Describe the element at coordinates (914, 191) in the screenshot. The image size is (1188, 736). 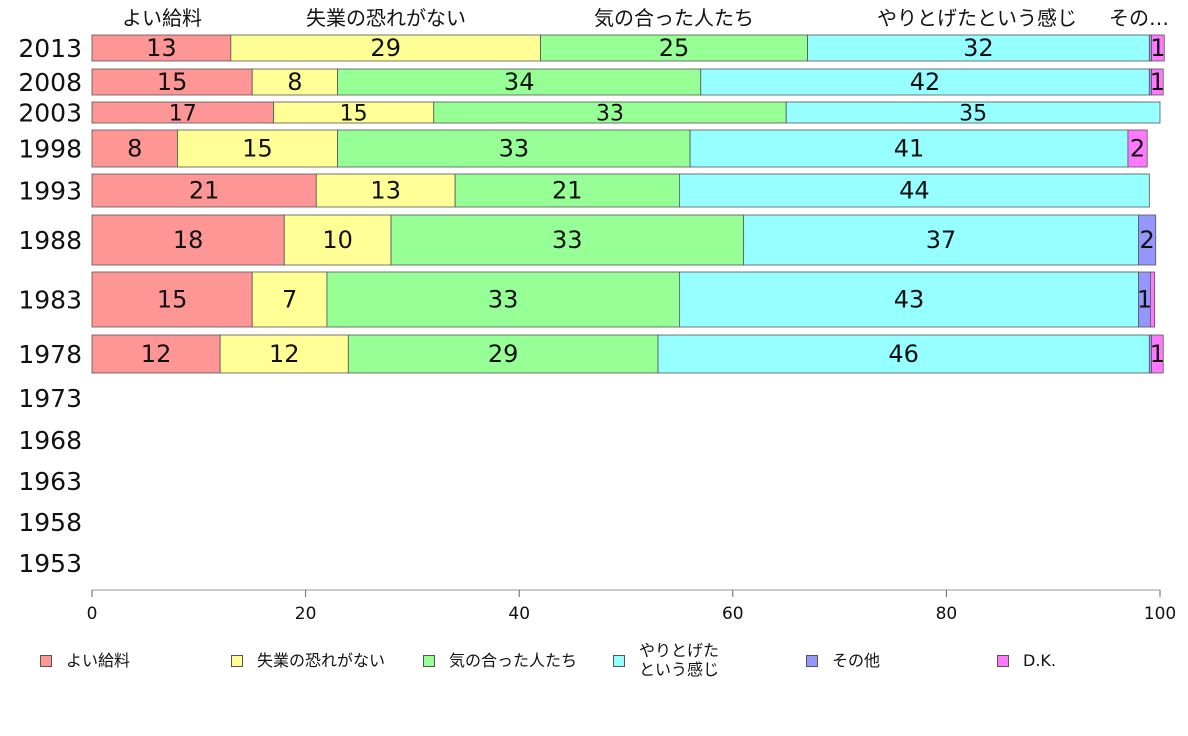
I see `bar-value-label: 44` at that location.